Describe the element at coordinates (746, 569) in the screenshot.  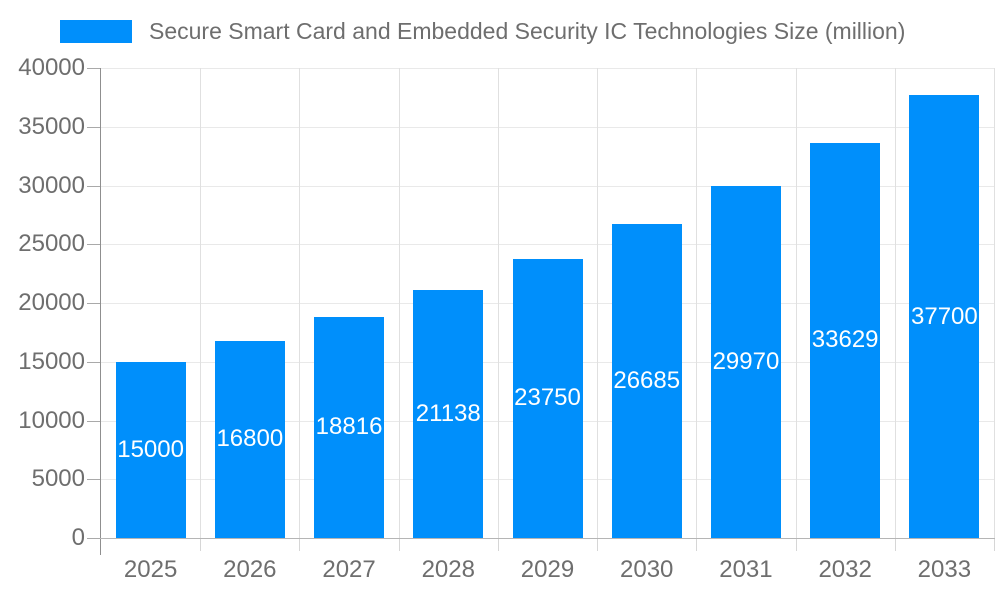
I see `x-axis-label: 2031` at that location.